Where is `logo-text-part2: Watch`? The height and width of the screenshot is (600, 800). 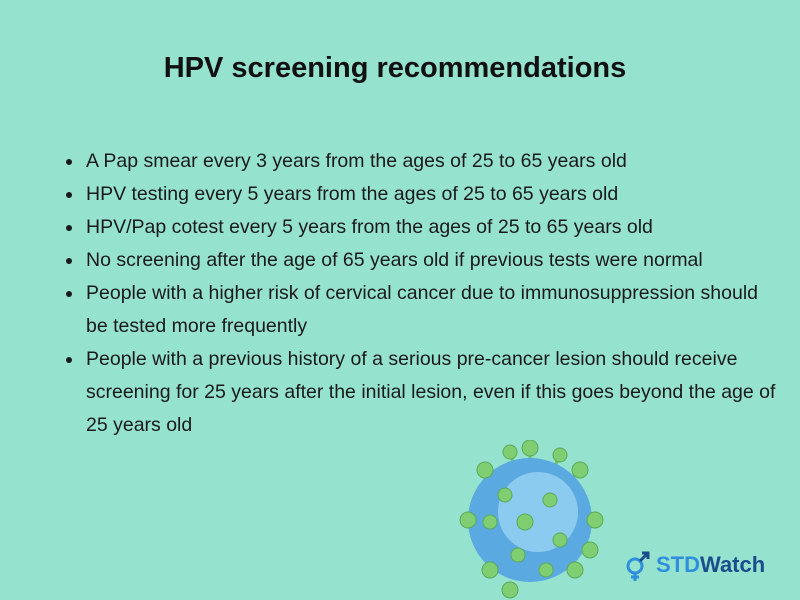
logo-text-part2: Watch is located at coordinates (733, 564).